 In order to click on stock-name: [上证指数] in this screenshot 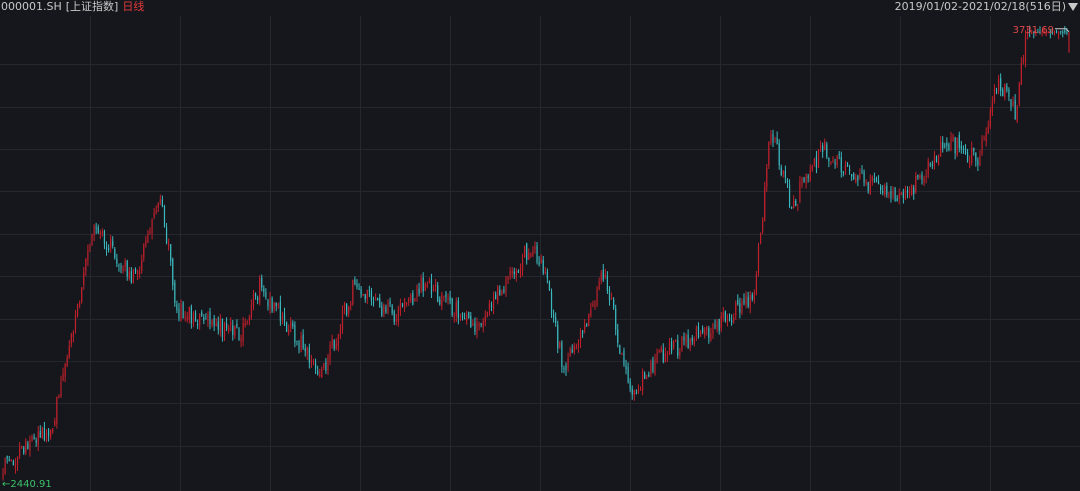, I will do `click(92, 6)`.